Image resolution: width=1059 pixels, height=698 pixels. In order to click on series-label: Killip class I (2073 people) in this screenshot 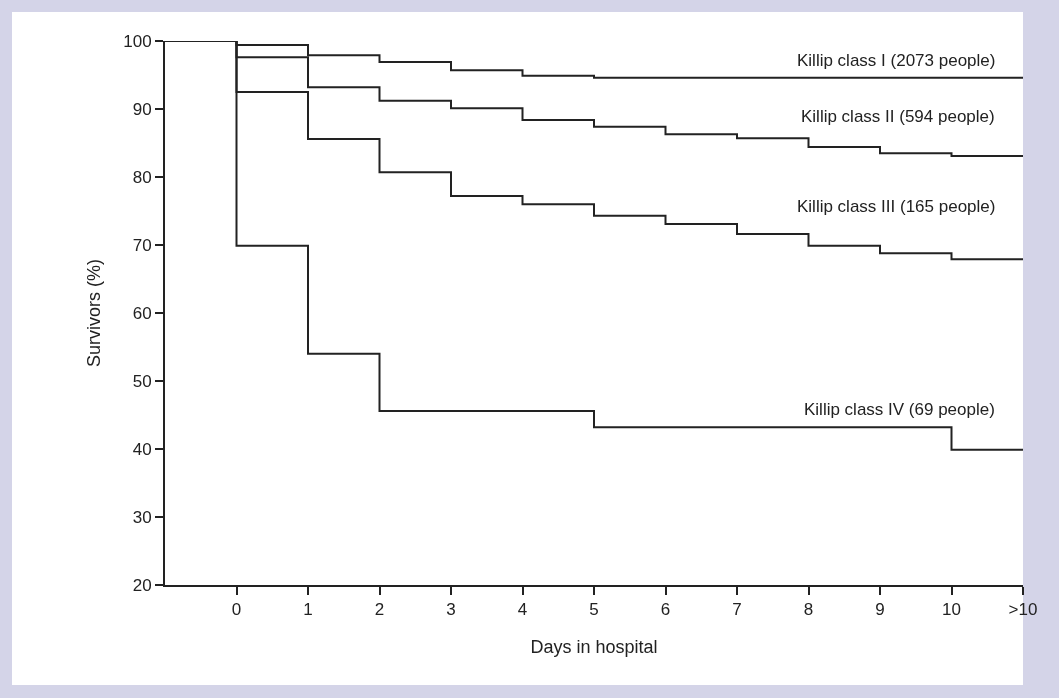, I will do `click(896, 60)`.